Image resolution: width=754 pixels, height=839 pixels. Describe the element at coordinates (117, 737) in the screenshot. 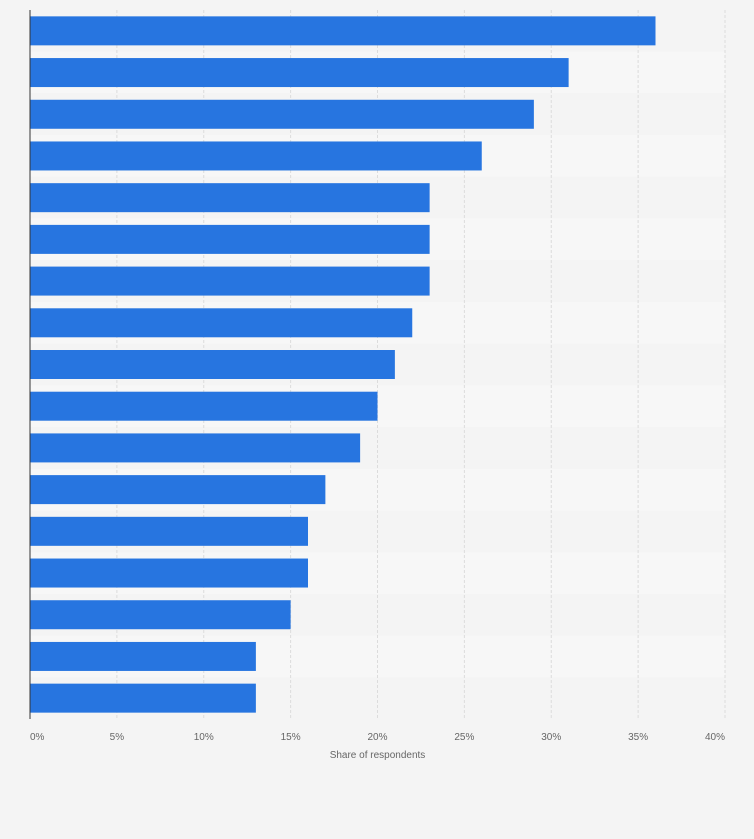

I see `x-tick-label: 5%` at that location.